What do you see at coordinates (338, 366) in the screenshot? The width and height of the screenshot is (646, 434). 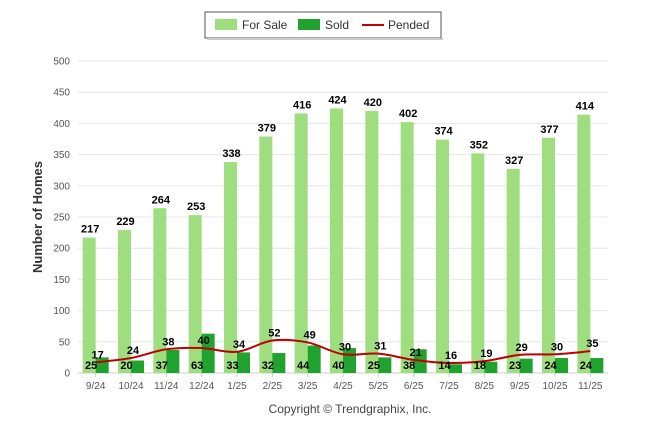 I see `label-sold-4/25: 40` at bounding box center [338, 366].